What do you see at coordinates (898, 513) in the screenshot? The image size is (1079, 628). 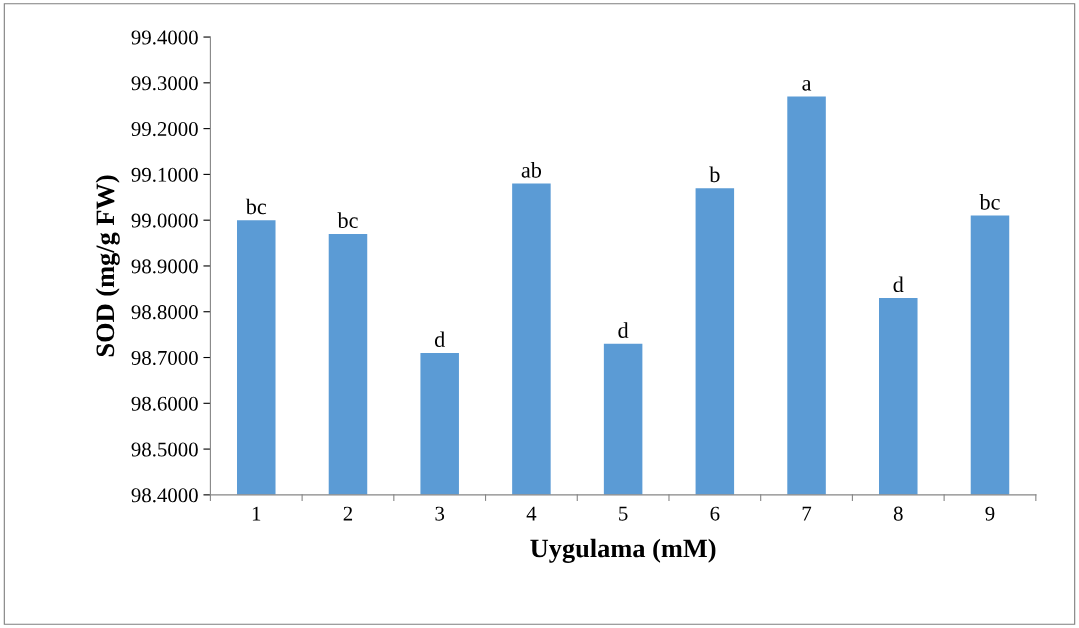 I see `x-tick-label: 8` at bounding box center [898, 513].